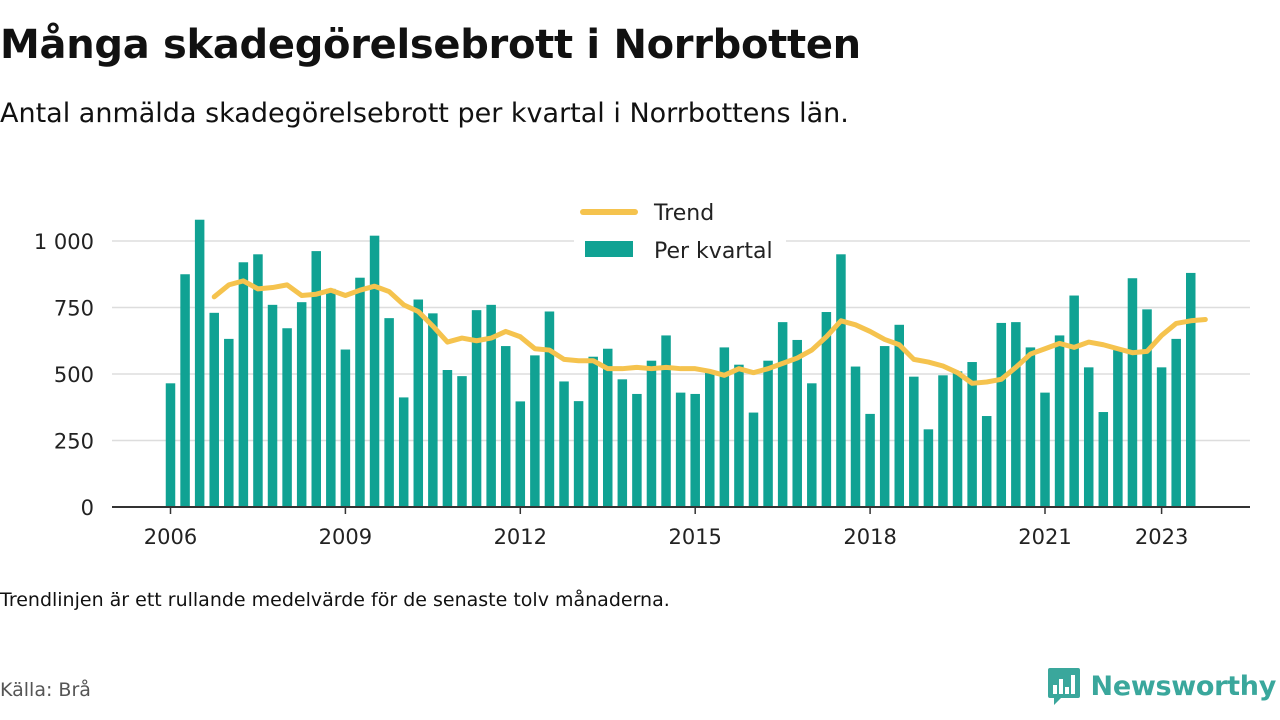  Describe the element at coordinates (45, 690) in the screenshot. I see `source-label: Källa: Brå` at that location.